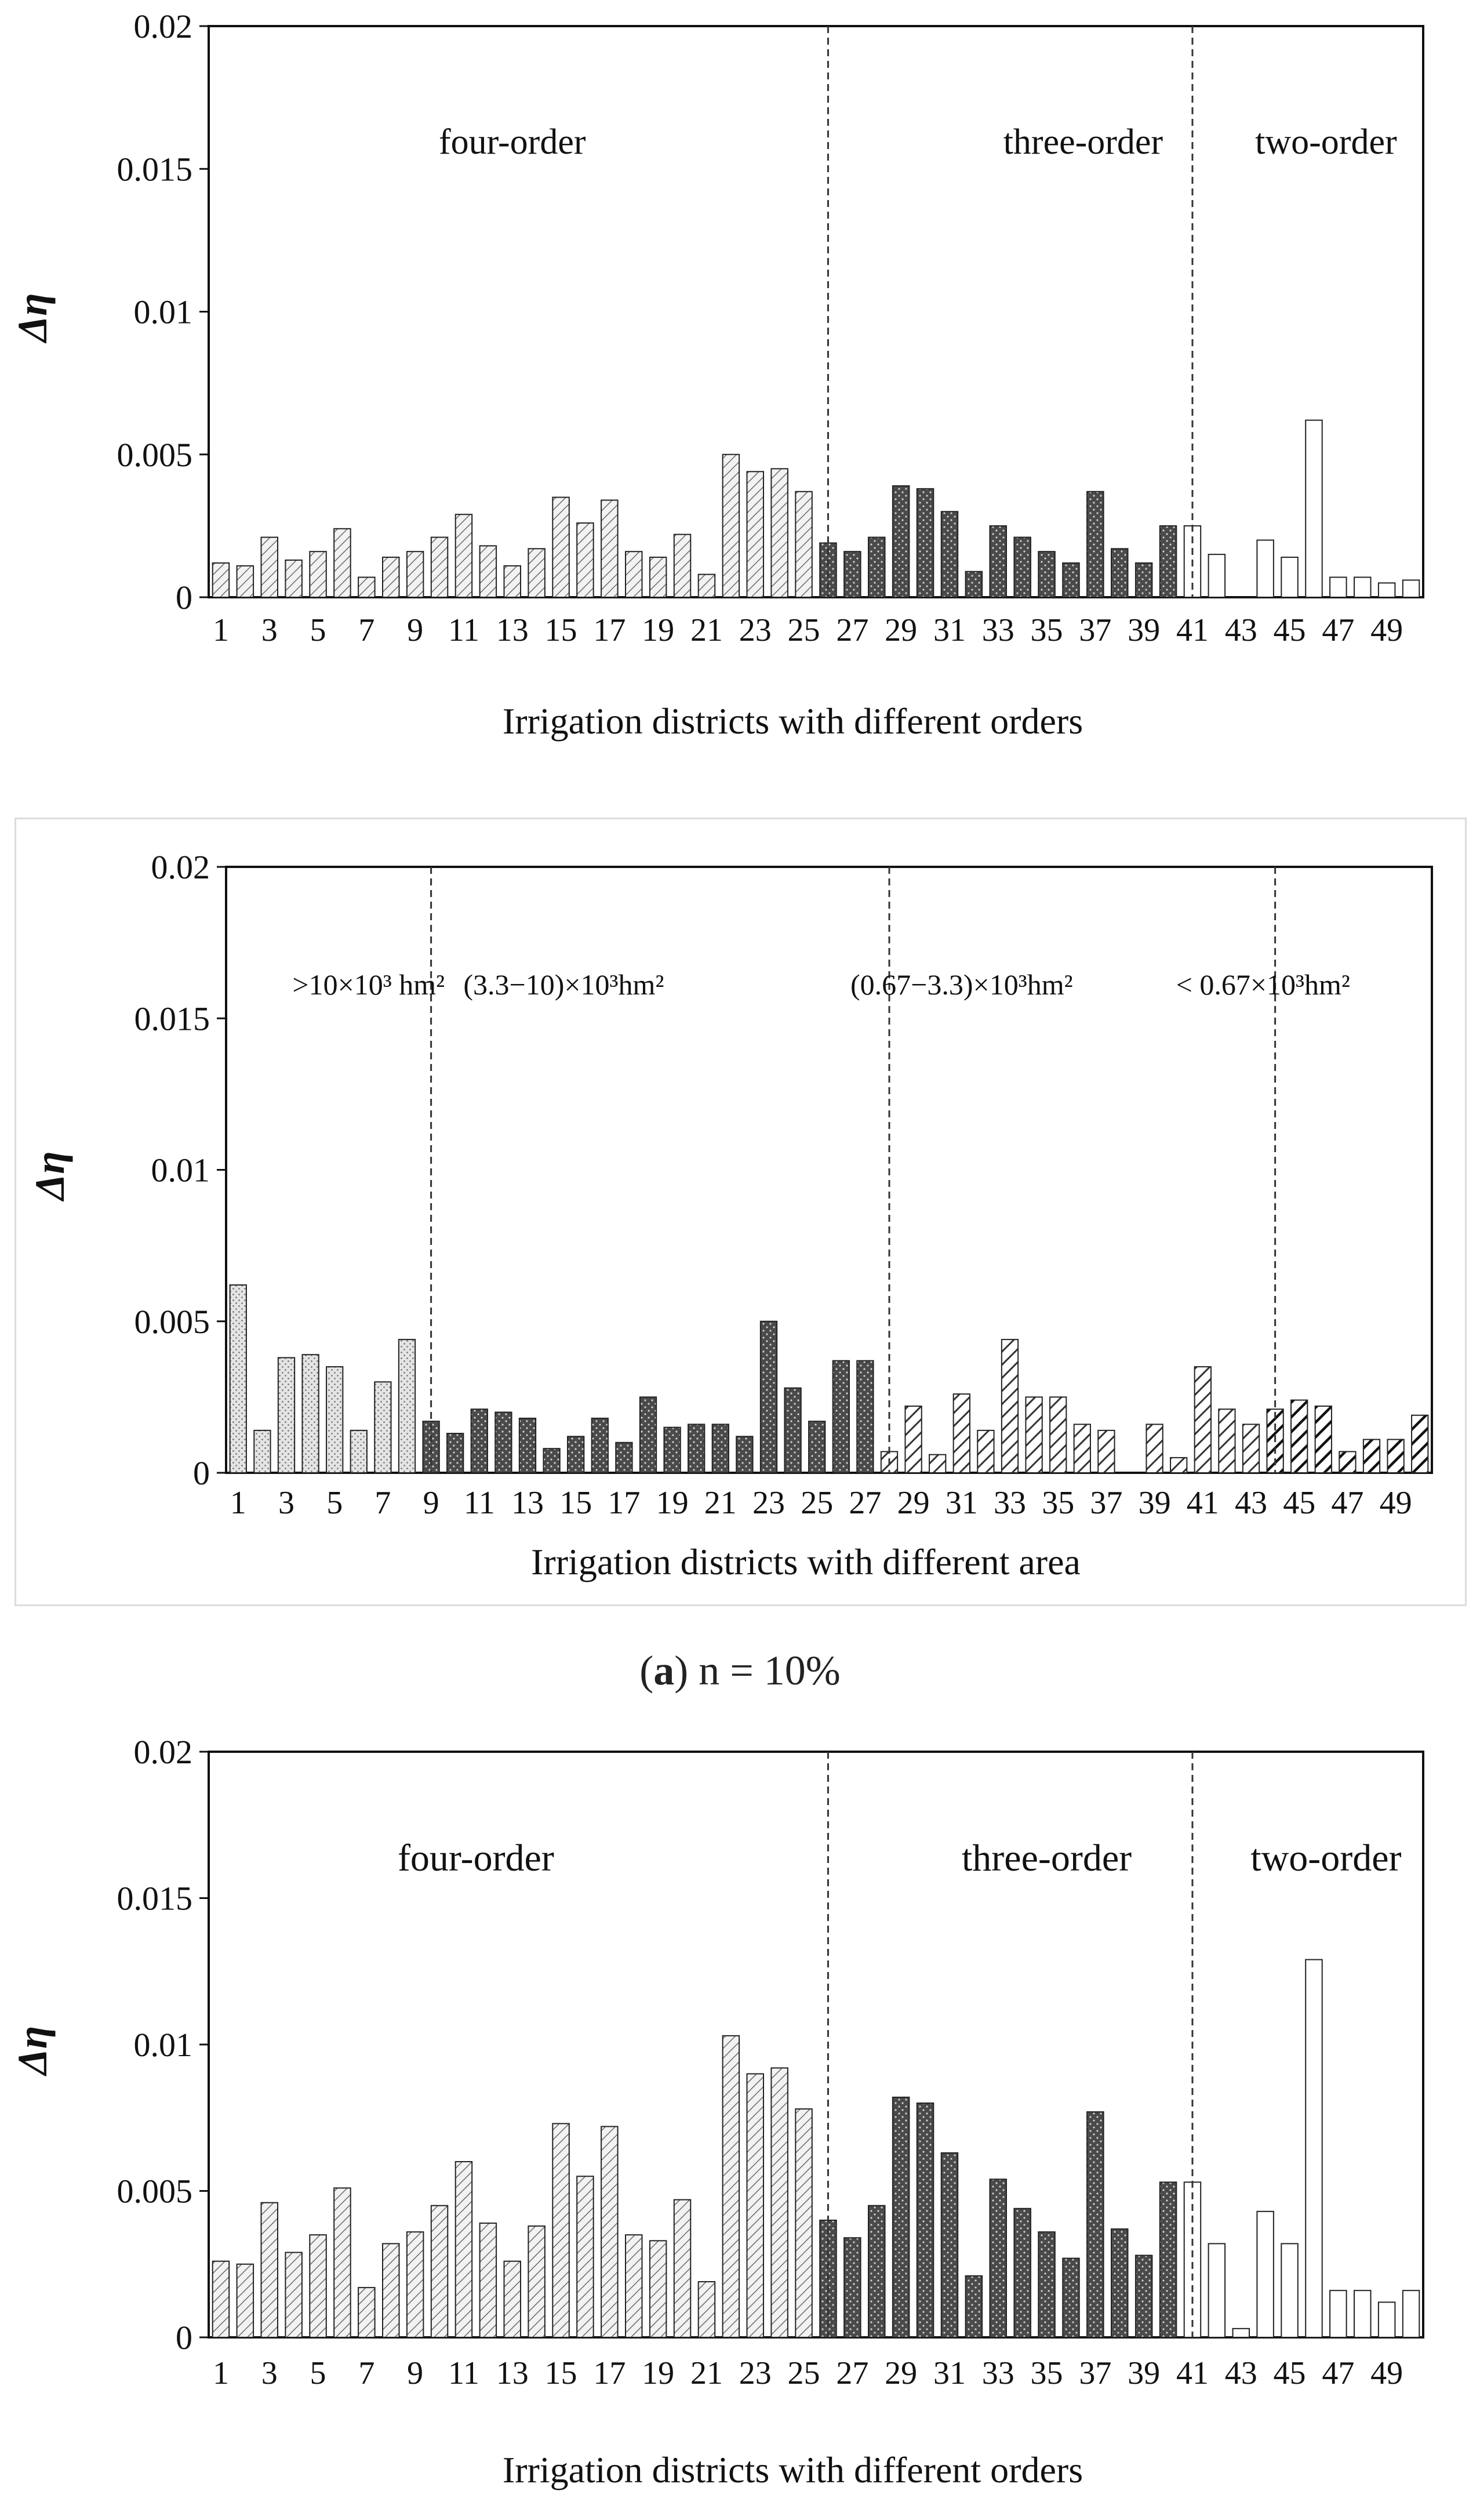 This screenshot has width=1480, height=2520. Describe the element at coordinates (335, 1503) in the screenshot. I see `x-tick-label: 5` at that location.